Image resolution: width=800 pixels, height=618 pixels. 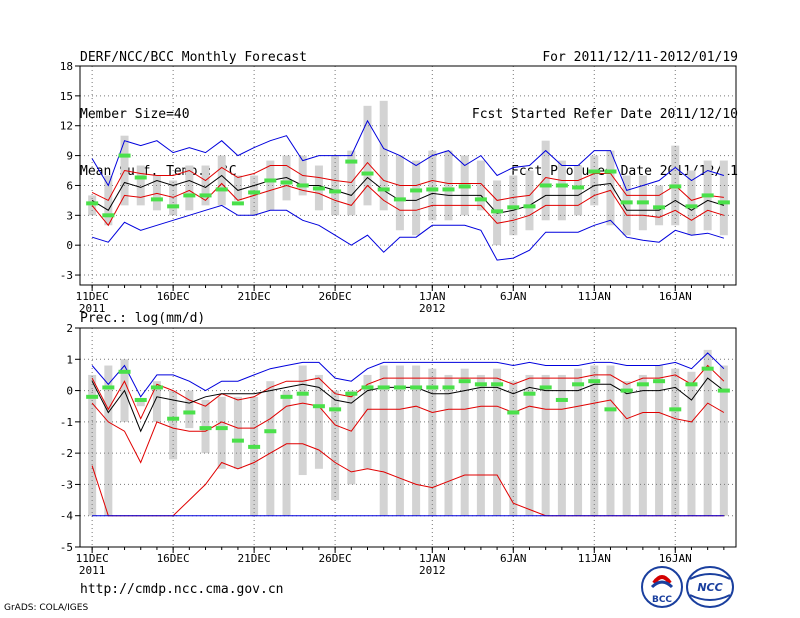 What do you see at coordinates (66, 66) in the screenshot?
I see `y-tick-label: 18` at bounding box center [66, 66].